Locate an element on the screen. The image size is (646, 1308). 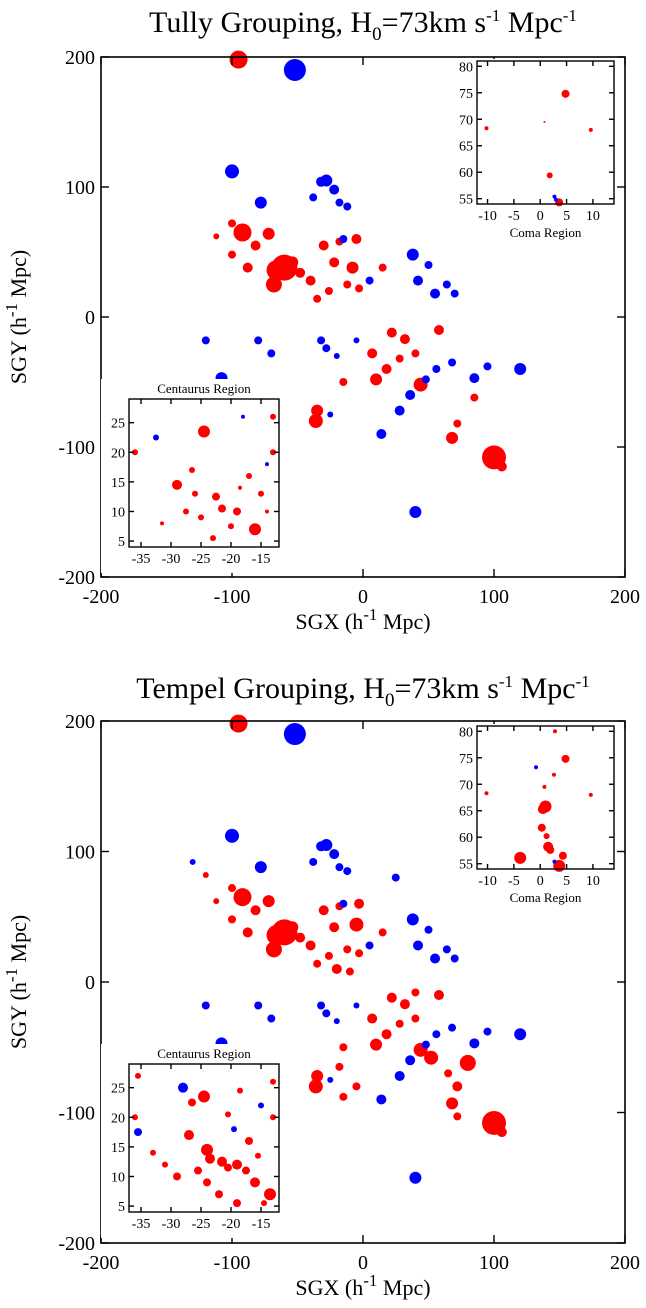
inset-points is located at coordinates (538, 800).